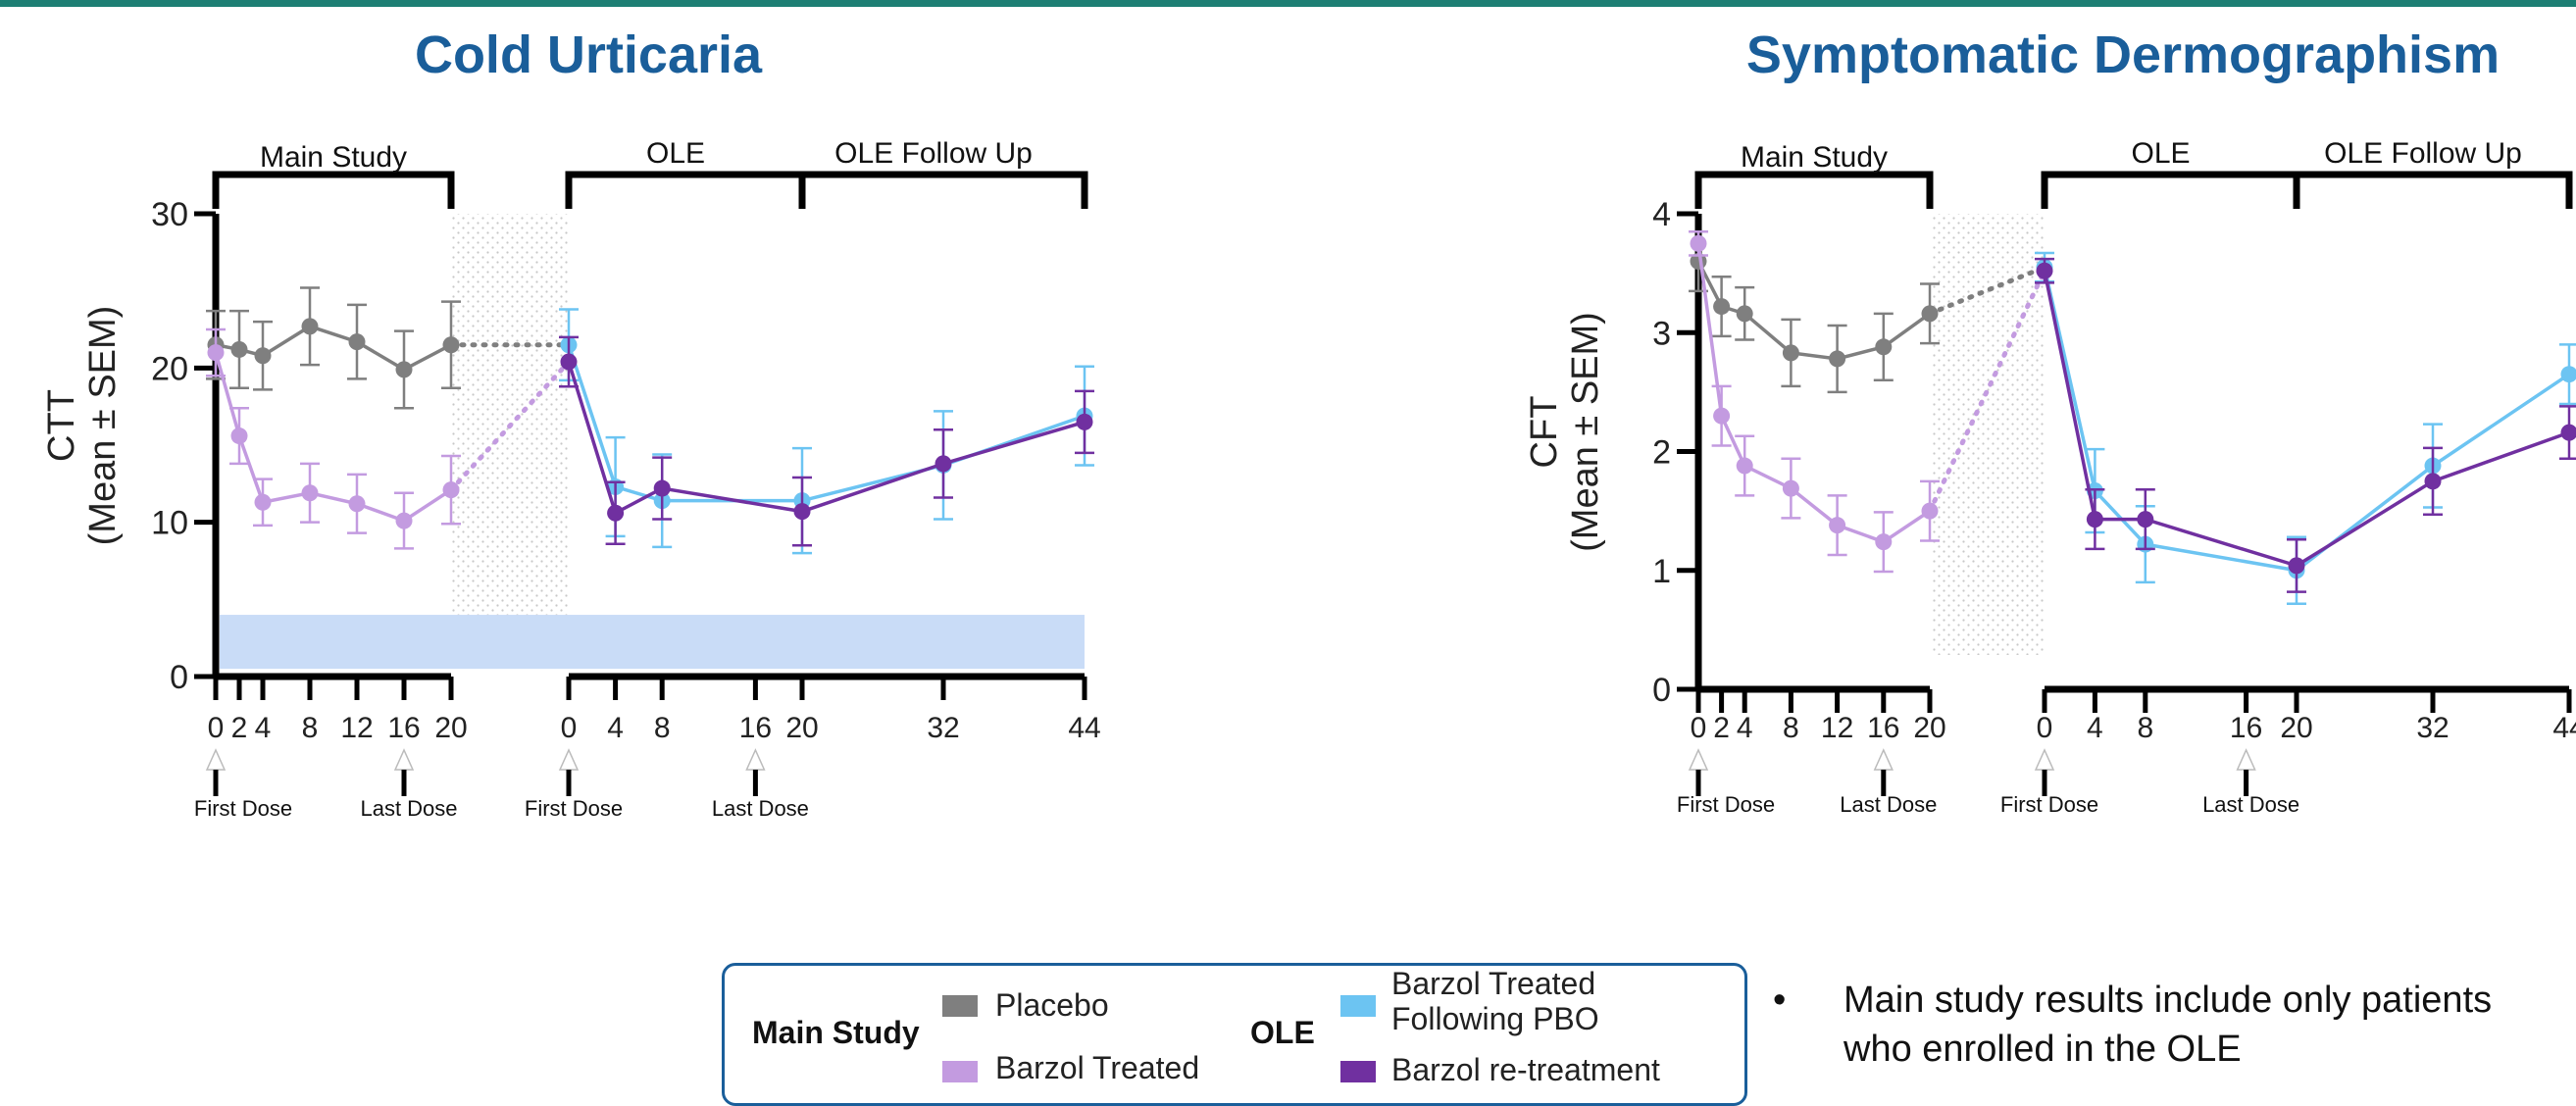 Image resolution: width=2576 pixels, height=1106 pixels. Describe the element at coordinates (1989, 435) in the screenshot. I see `washout-hatch` at that location.